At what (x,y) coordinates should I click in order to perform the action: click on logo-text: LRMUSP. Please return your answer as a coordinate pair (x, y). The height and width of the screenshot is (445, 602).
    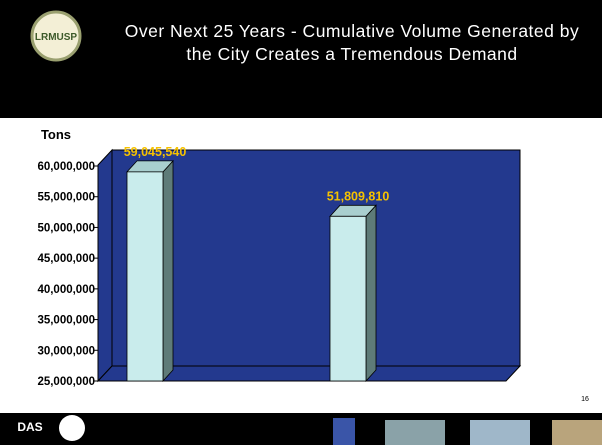
    Looking at the image, I should click on (56, 37).